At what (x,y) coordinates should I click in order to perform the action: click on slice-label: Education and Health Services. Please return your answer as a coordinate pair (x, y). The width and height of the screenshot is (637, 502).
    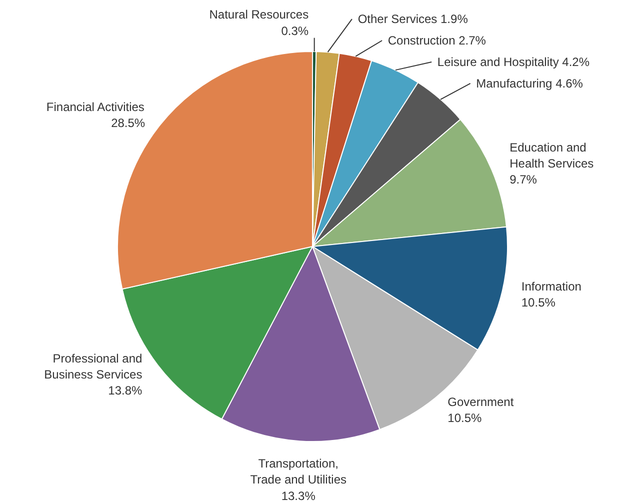
    Looking at the image, I should click on (552, 155).